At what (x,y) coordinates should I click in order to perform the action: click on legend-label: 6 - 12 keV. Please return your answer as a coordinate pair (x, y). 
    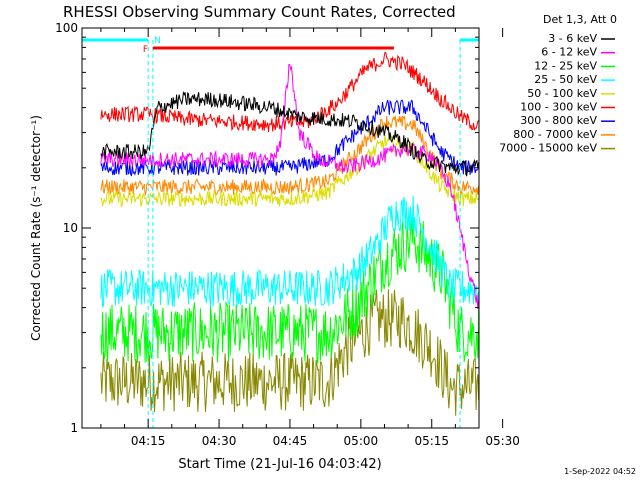
    Looking at the image, I should click on (569, 52).